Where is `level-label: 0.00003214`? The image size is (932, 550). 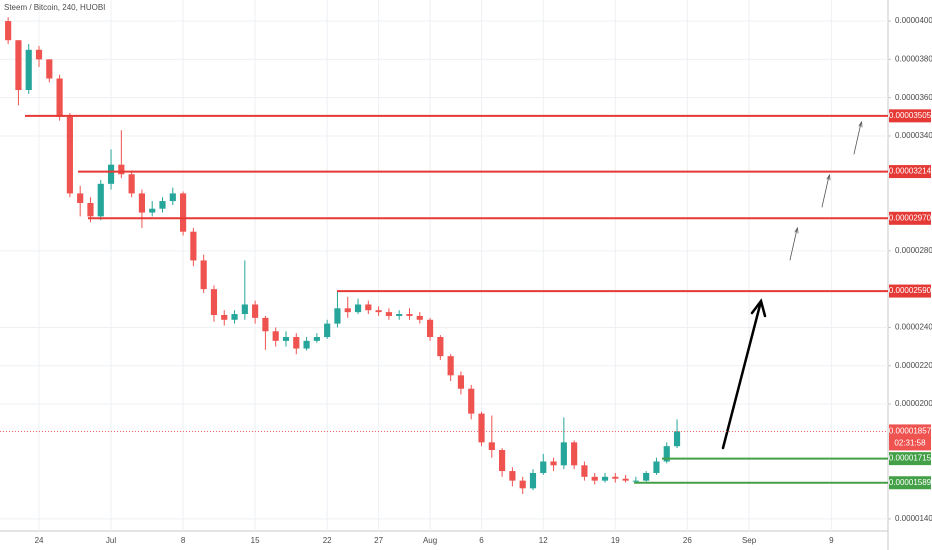
level-label: 0.00003214 is located at coordinates (910, 171).